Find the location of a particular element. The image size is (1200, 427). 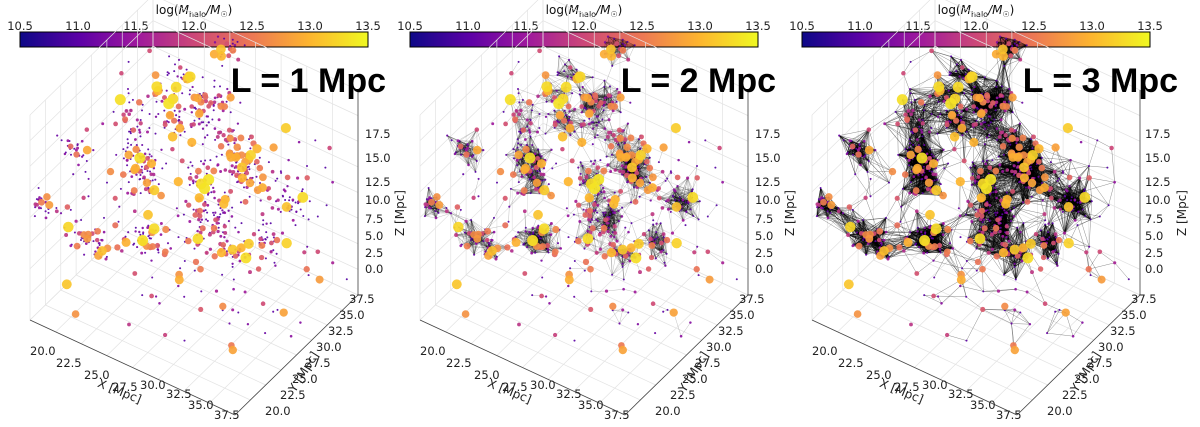

z-tick: 7.5 is located at coordinates (374, 219).